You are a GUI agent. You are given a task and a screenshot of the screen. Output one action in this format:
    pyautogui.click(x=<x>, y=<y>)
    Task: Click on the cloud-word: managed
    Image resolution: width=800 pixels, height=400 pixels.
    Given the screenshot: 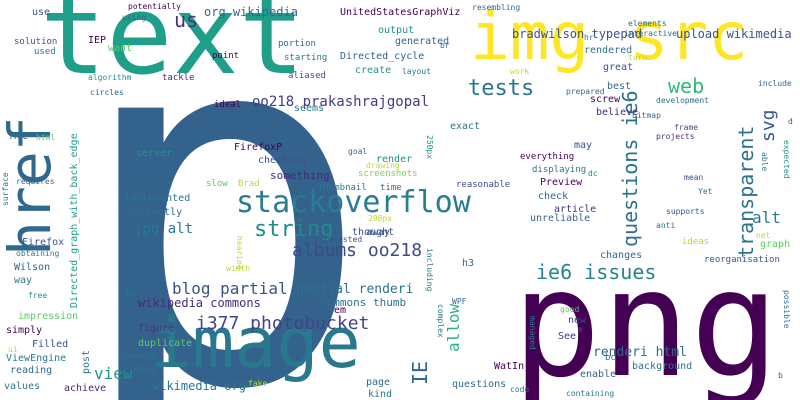 What is the action you would take?
    pyautogui.click(x=532, y=333)
    